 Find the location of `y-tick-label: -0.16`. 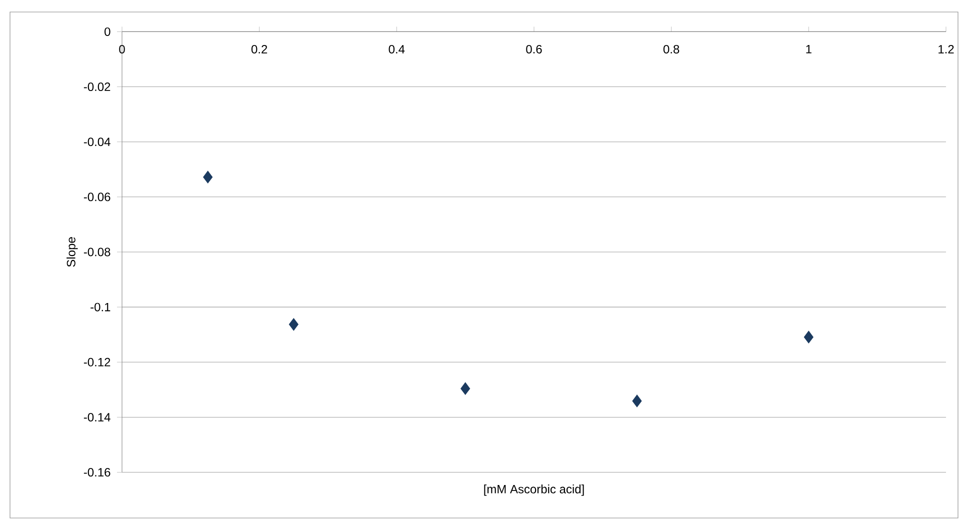

y-tick-label: -0.16 is located at coordinates (97, 472).